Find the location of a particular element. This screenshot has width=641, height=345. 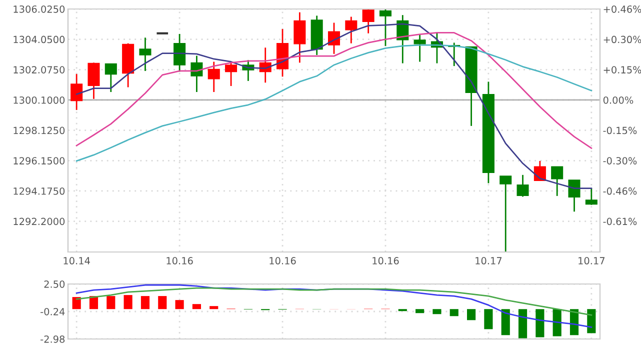

y-tick-label: 2.50 is located at coordinates (54, 284).